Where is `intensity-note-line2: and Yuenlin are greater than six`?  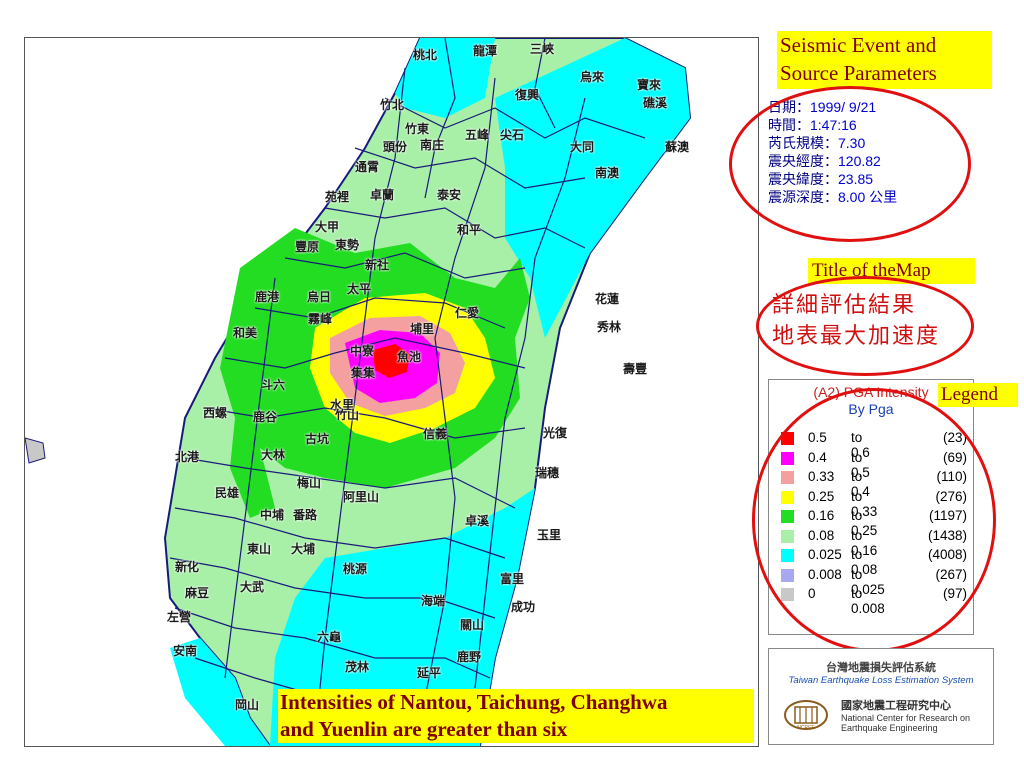 intensity-note-line2: and Yuenlin are greater than six is located at coordinates (424, 729).